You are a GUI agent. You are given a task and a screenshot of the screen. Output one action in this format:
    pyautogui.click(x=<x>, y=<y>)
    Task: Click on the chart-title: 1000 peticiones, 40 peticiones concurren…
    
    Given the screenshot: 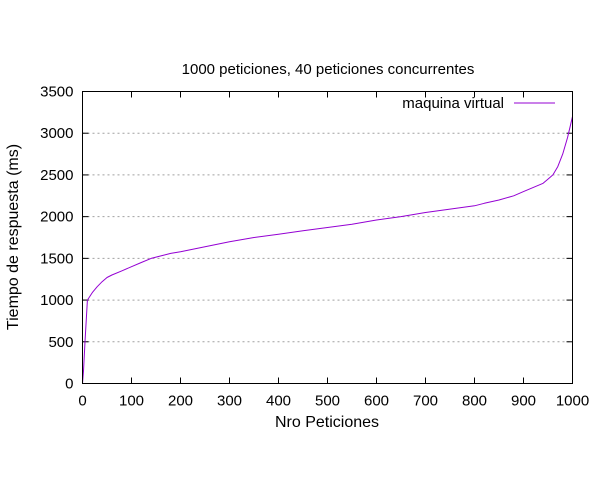 What is the action you would take?
    pyautogui.click(x=328, y=69)
    